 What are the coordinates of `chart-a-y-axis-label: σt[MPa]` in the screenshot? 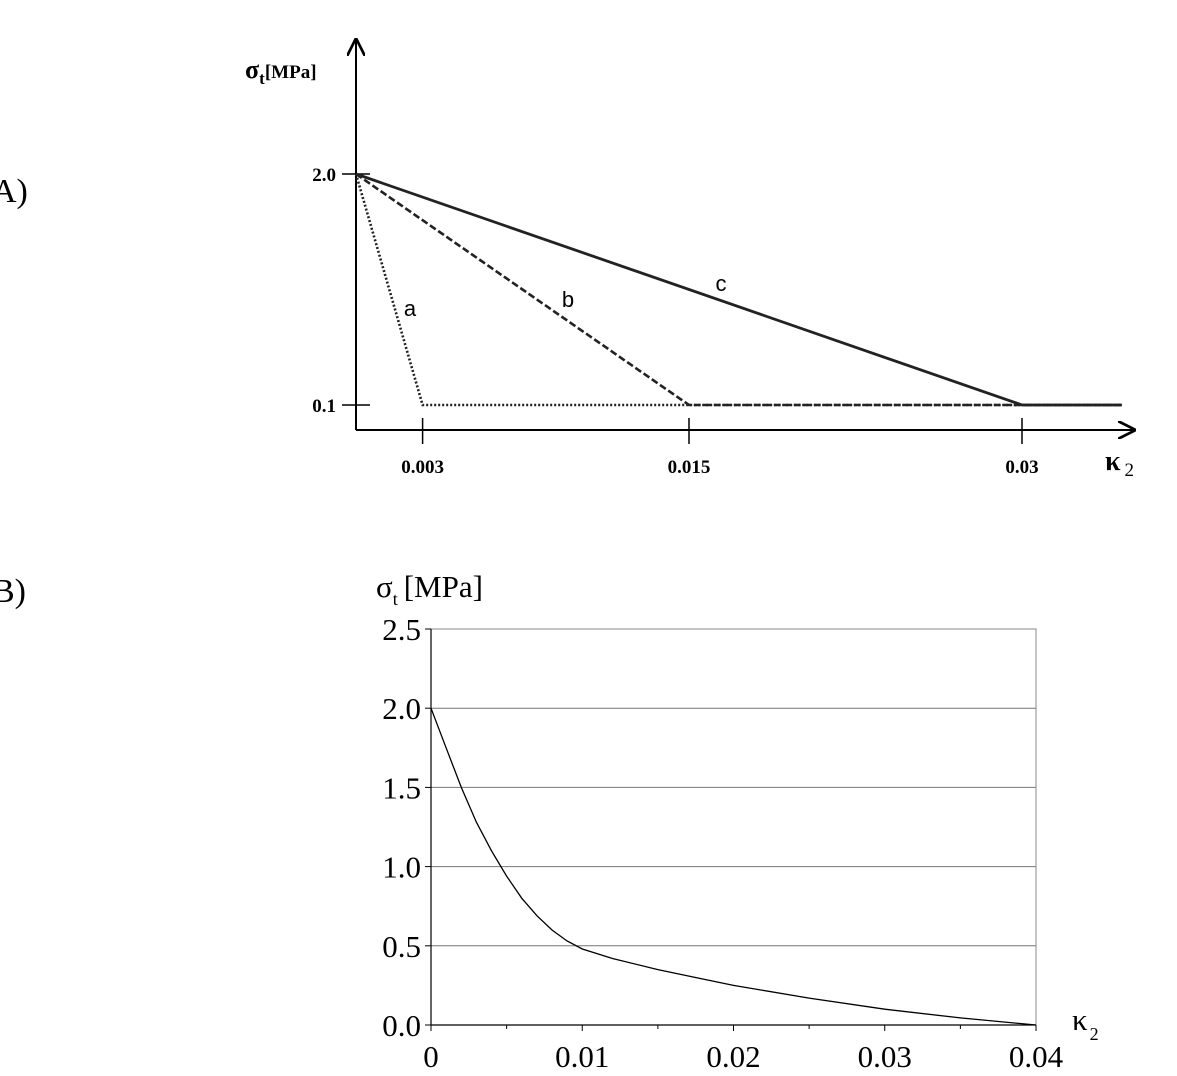 It's located at (281, 71).